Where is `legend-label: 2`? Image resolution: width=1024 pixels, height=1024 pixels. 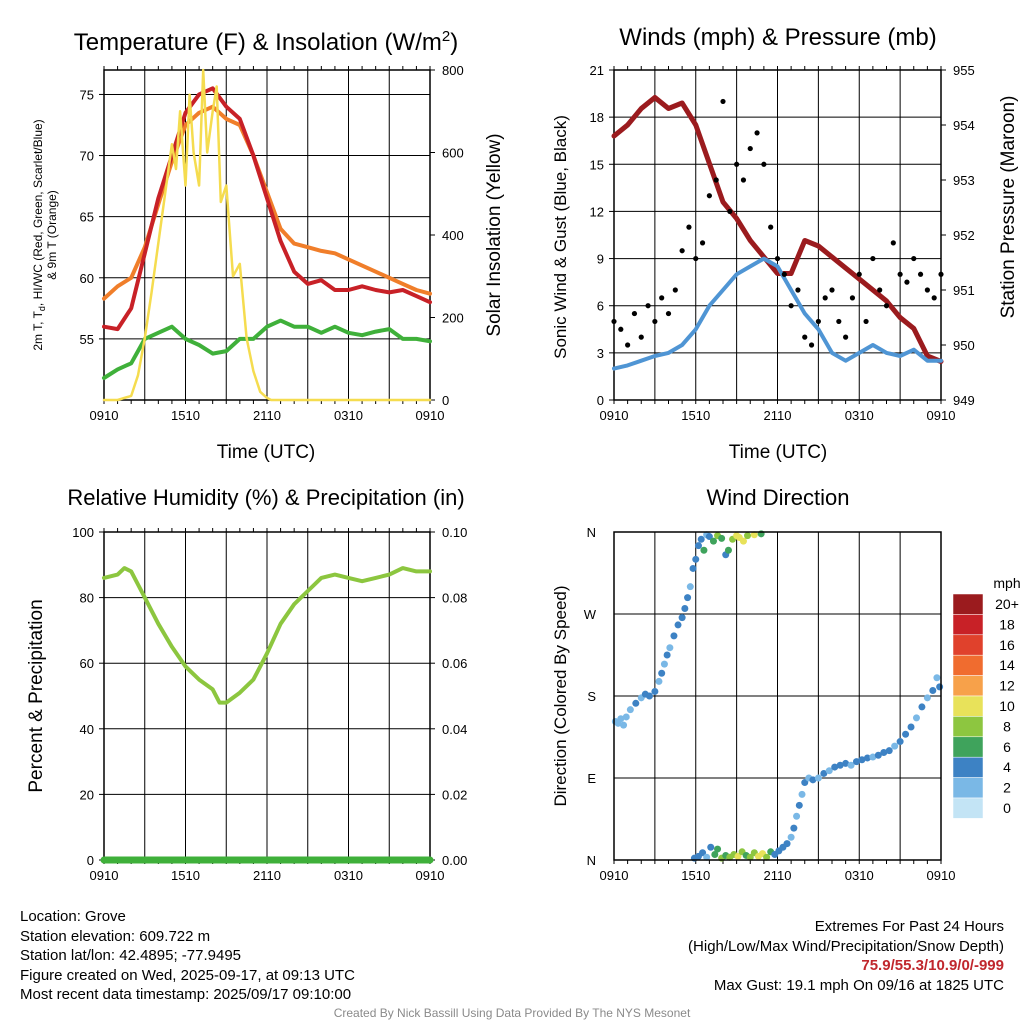
legend-label: 2 is located at coordinates (1007, 788).